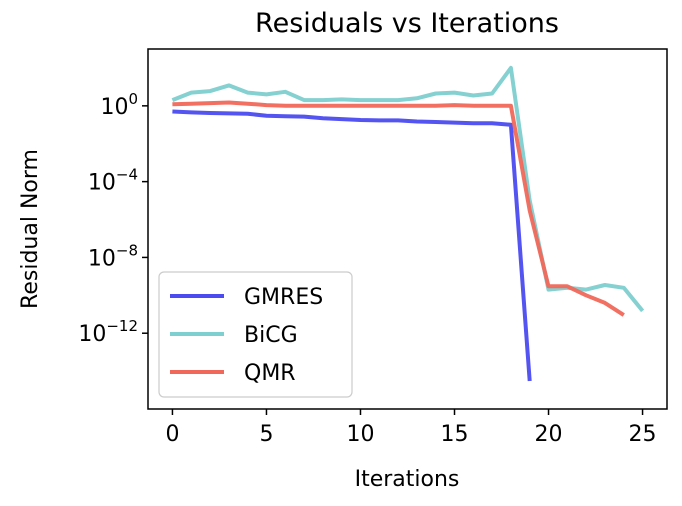 The image size is (682, 506). I want to click on legend: GMRES BiCG QMR, so click(255, 334).